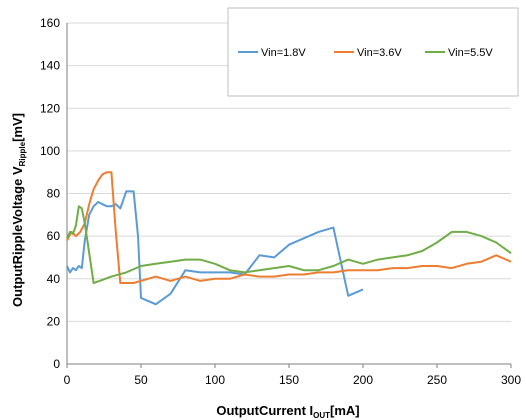 The image size is (526, 420). Describe the element at coordinates (287, 411) in the screenshot. I see `x-axis-title: OutputCurrent IOUT[mA]` at that location.